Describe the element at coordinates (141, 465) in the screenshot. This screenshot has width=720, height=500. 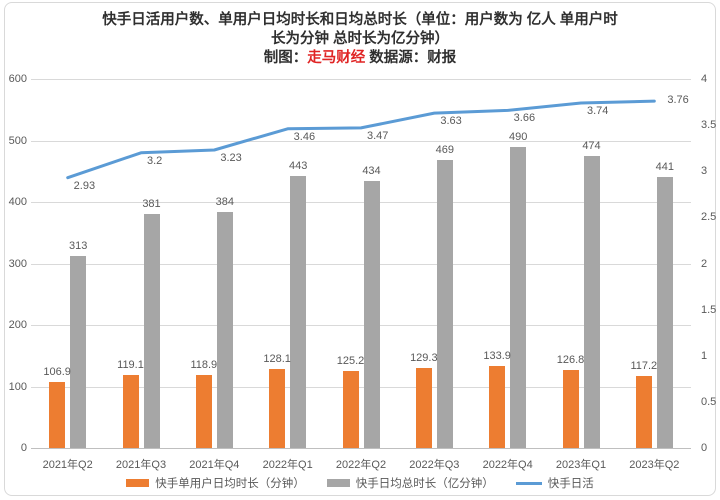
I see `x-axis-label: 2021年Q3` at that location.